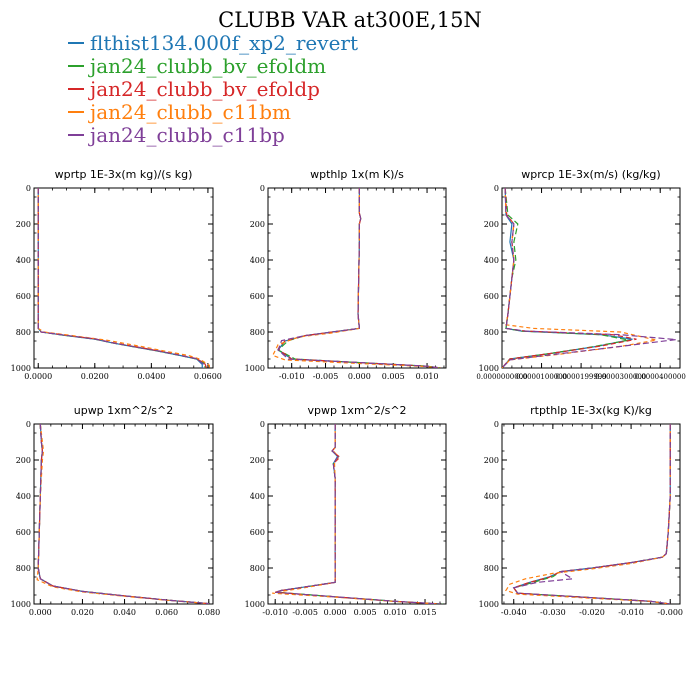 Image resolution: width=700 pixels, height=700 pixels. Describe the element at coordinates (591, 410) in the screenshot. I see `panel-title: rtpthlp 1E-3x(kg K)/kg` at that location.